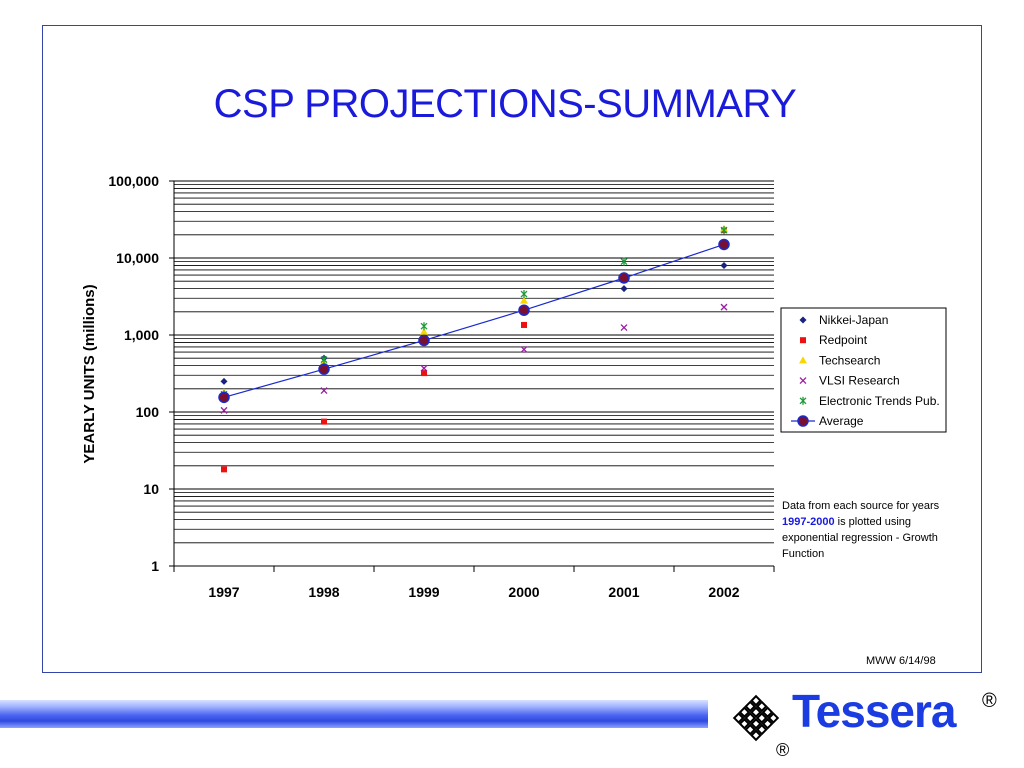  Describe the element at coordinates (843, 340) in the screenshot. I see `legend-label: Redpoint` at that location.